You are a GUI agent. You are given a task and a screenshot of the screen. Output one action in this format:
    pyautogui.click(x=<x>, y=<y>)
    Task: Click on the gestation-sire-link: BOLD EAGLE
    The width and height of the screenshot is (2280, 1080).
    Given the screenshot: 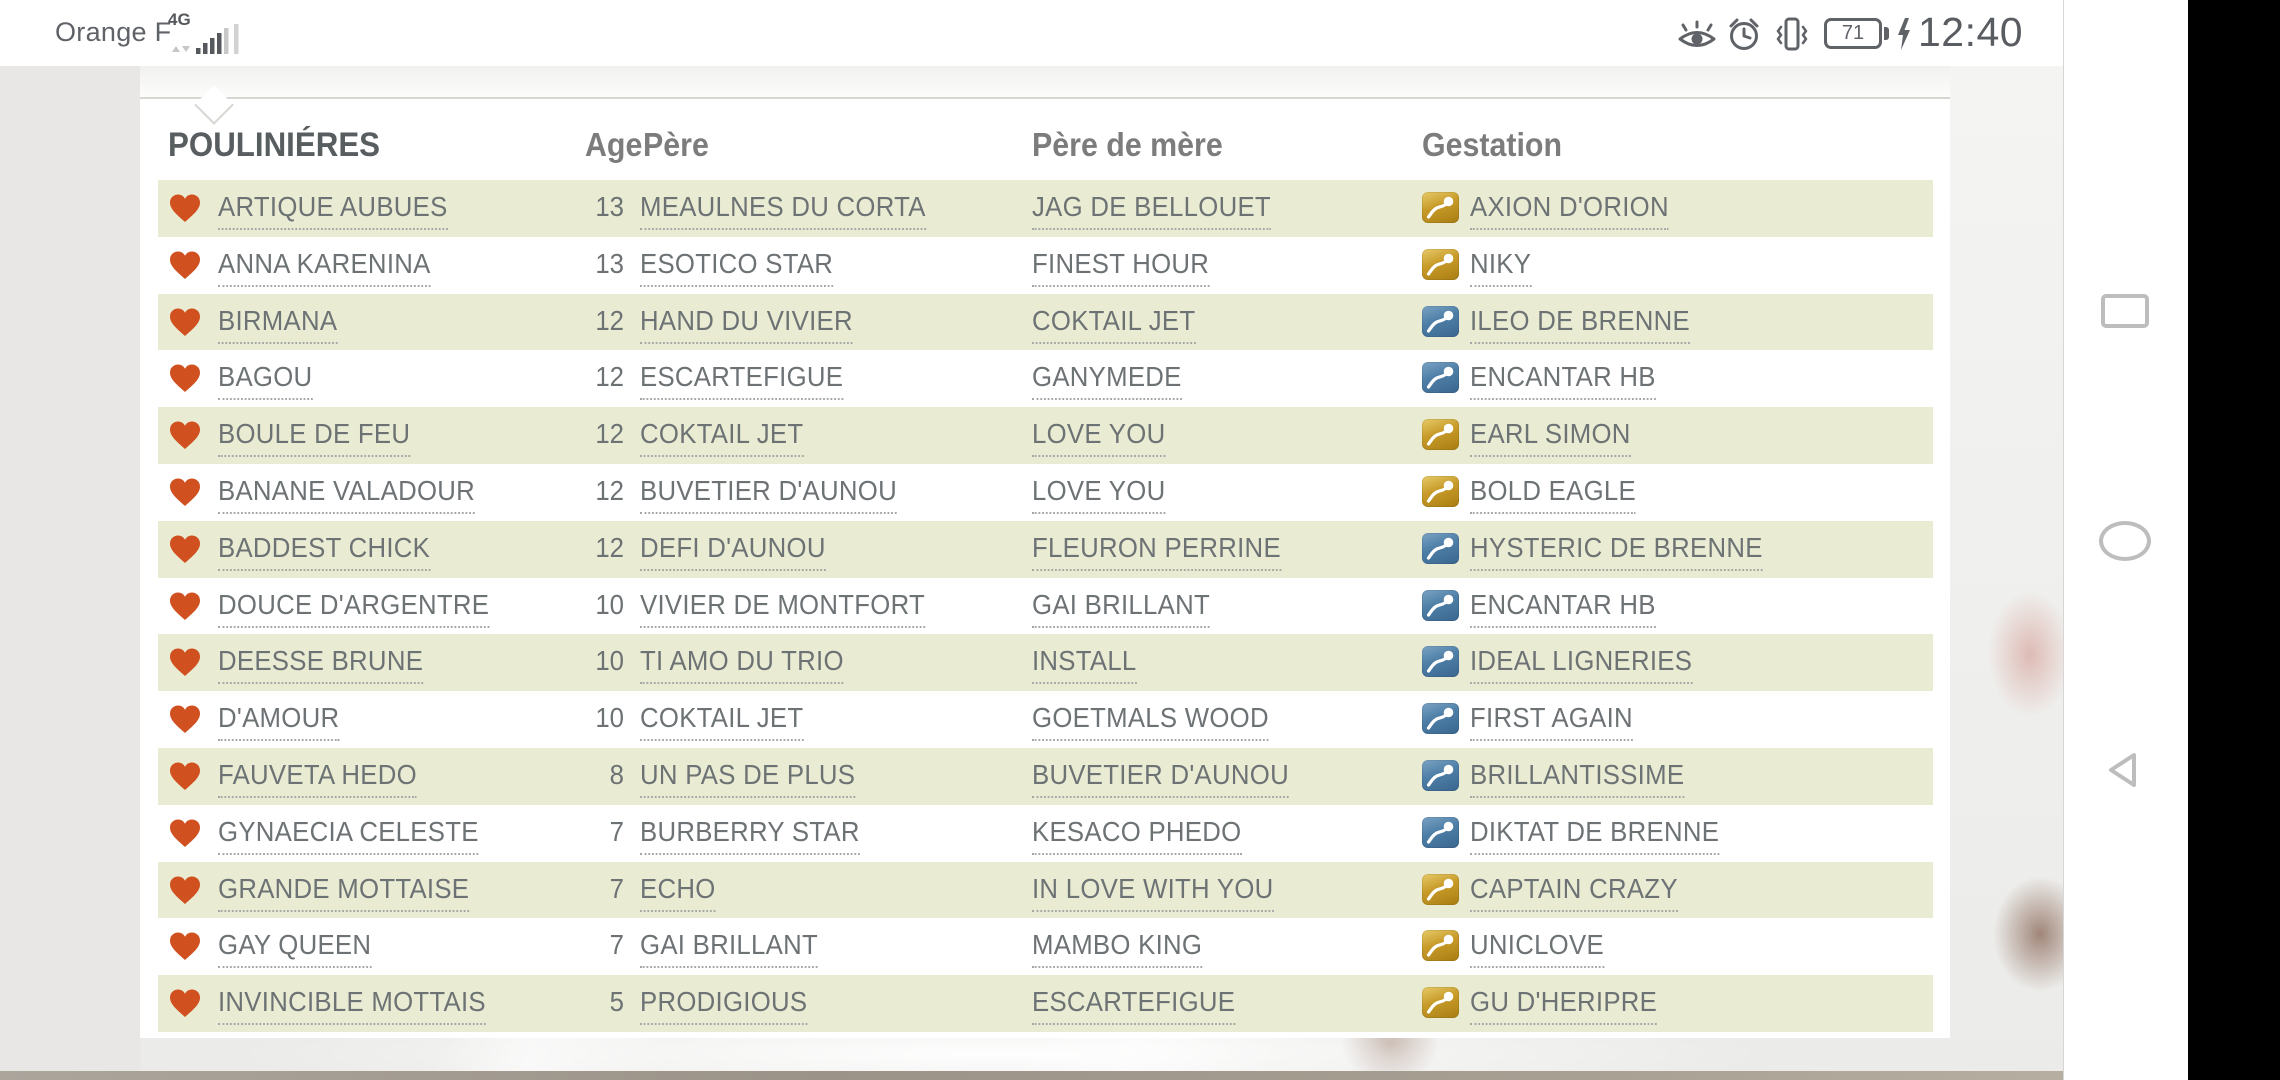 What is the action you would take?
    pyautogui.click(x=1553, y=494)
    